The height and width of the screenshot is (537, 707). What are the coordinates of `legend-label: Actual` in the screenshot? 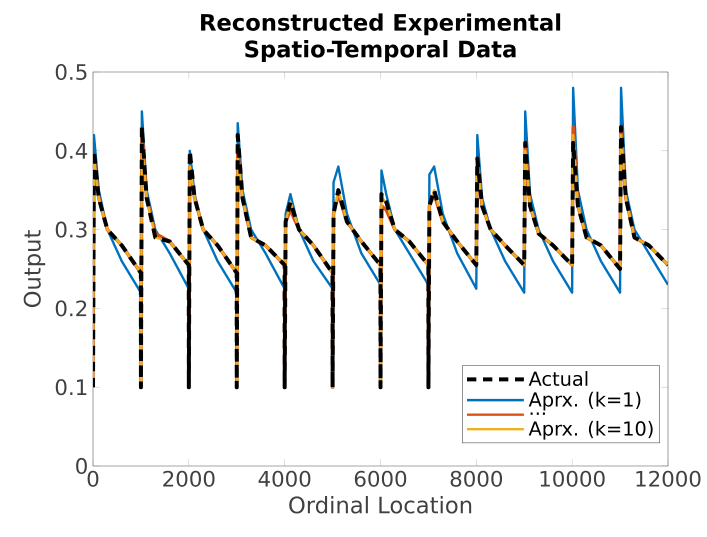 It's located at (558, 378).